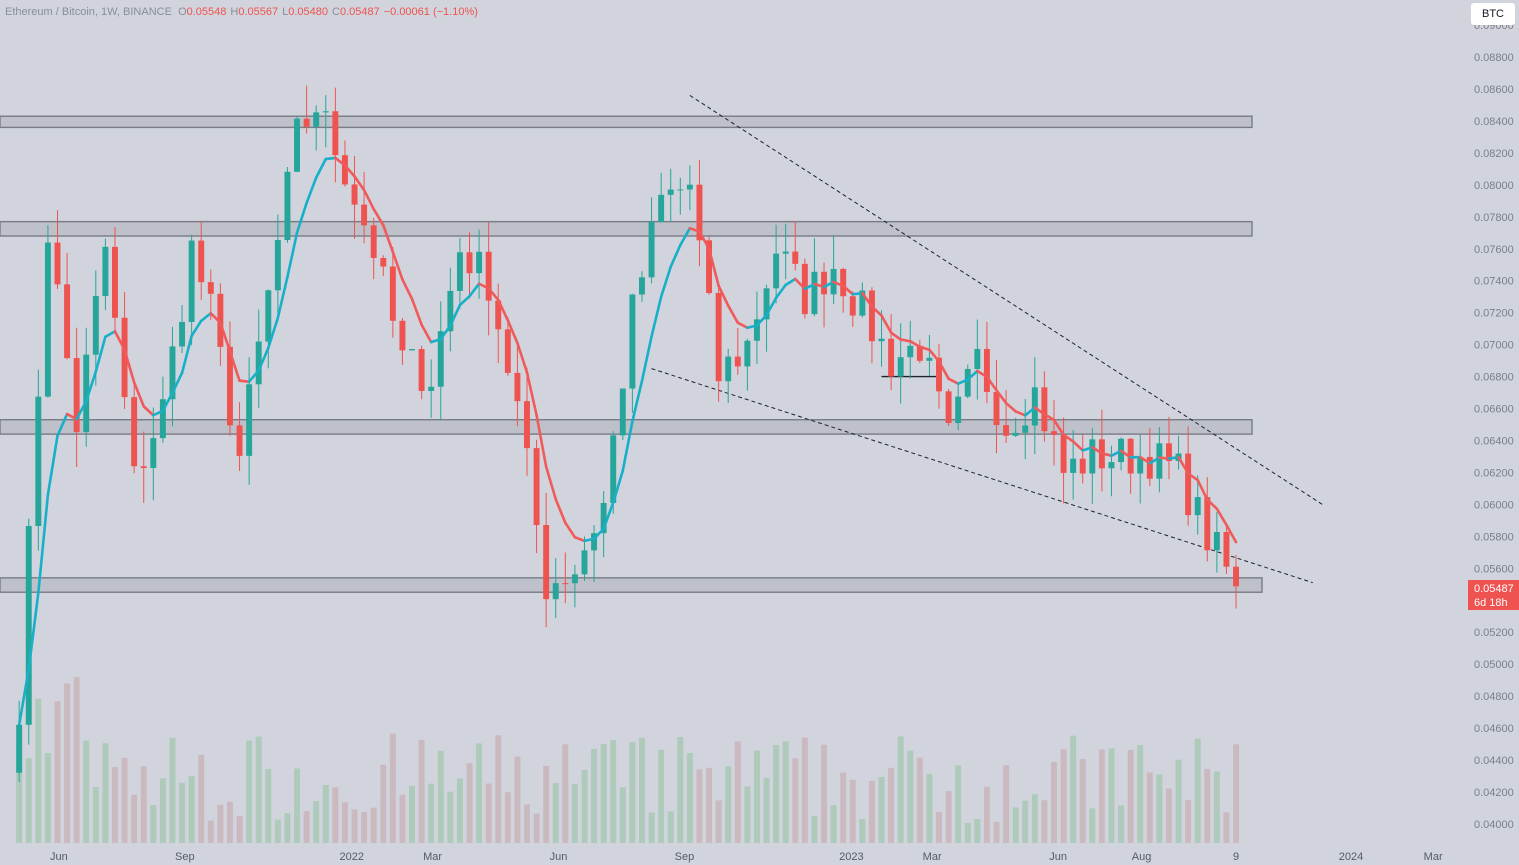 Image resolution: width=1519 pixels, height=865 pixels. I want to click on close-value: 0.05487, so click(359, 12).